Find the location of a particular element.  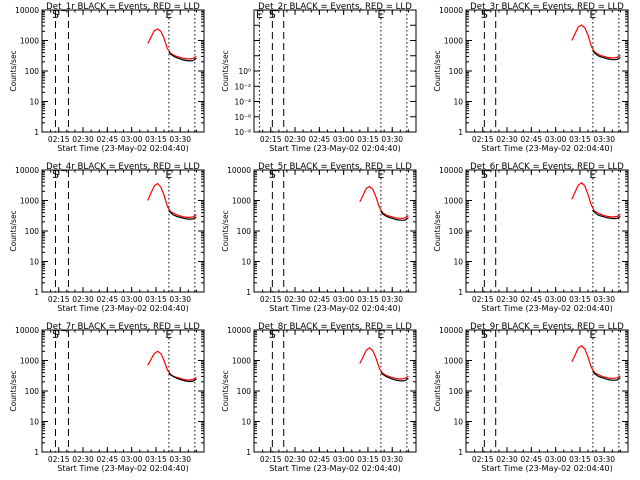

panel-title: Det_8r BLACK = Events, RED = LLD is located at coordinates (335, 327).